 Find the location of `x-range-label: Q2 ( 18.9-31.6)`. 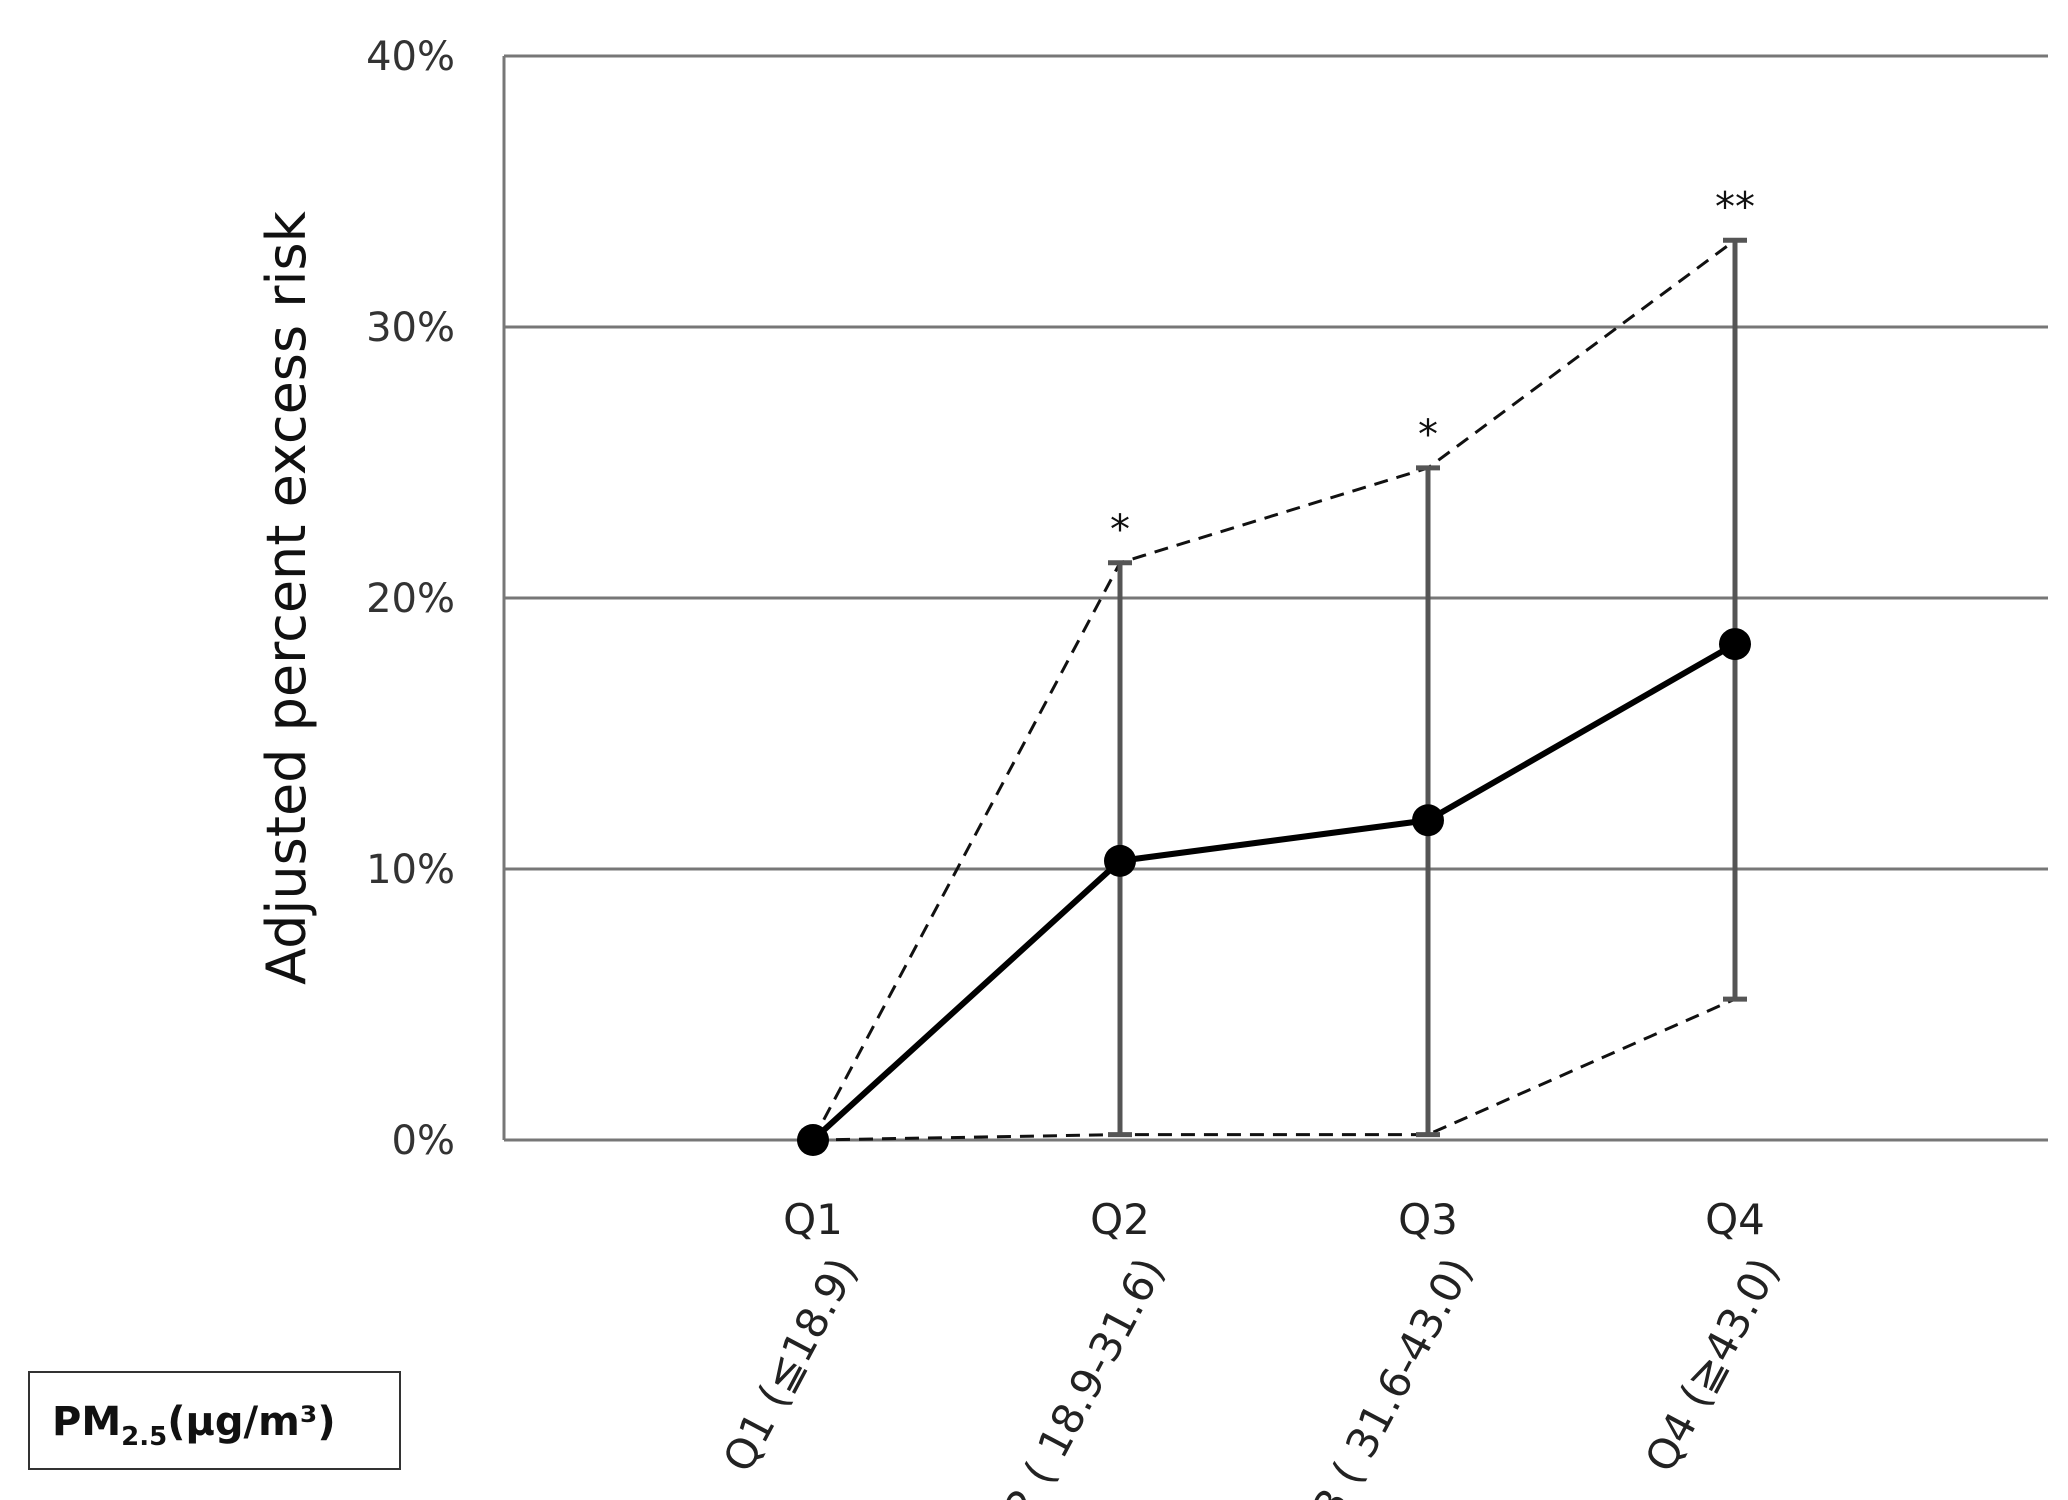

x-range-label: Q2 ( 18.9-31.6) is located at coordinates (1077, 1375).